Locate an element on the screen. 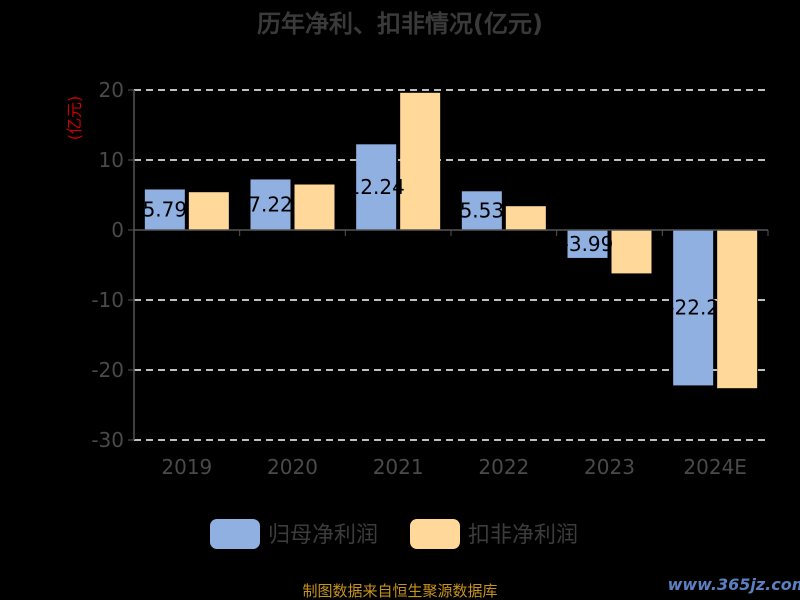 This screenshot has height=600, width=800. x-tick-label: 2024E is located at coordinates (715, 467).